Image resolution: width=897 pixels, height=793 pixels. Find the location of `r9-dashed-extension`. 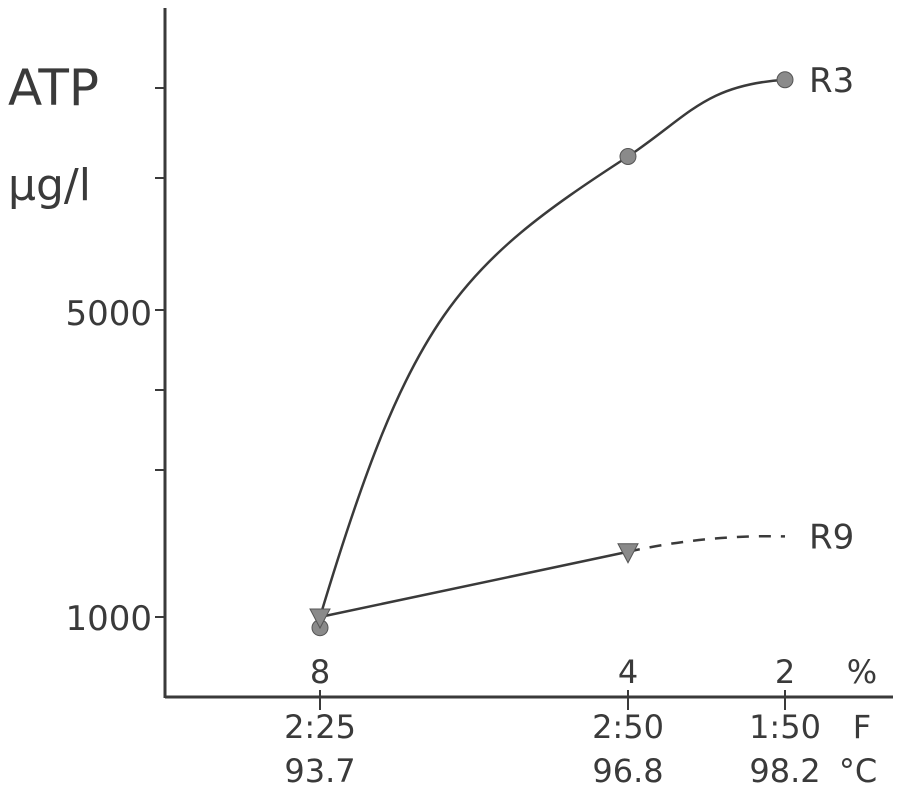

r9-dashed-extension is located at coordinates (706, 543).